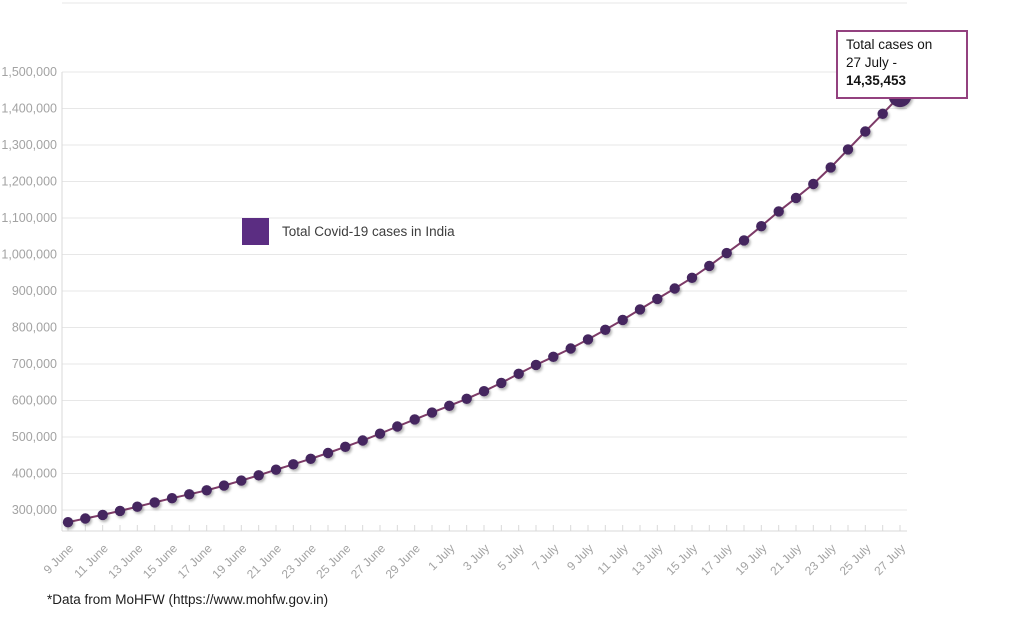 Image resolution: width=1024 pixels, height=622 pixels. I want to click on annotation-value: 14,35,453, so click(876, 81).